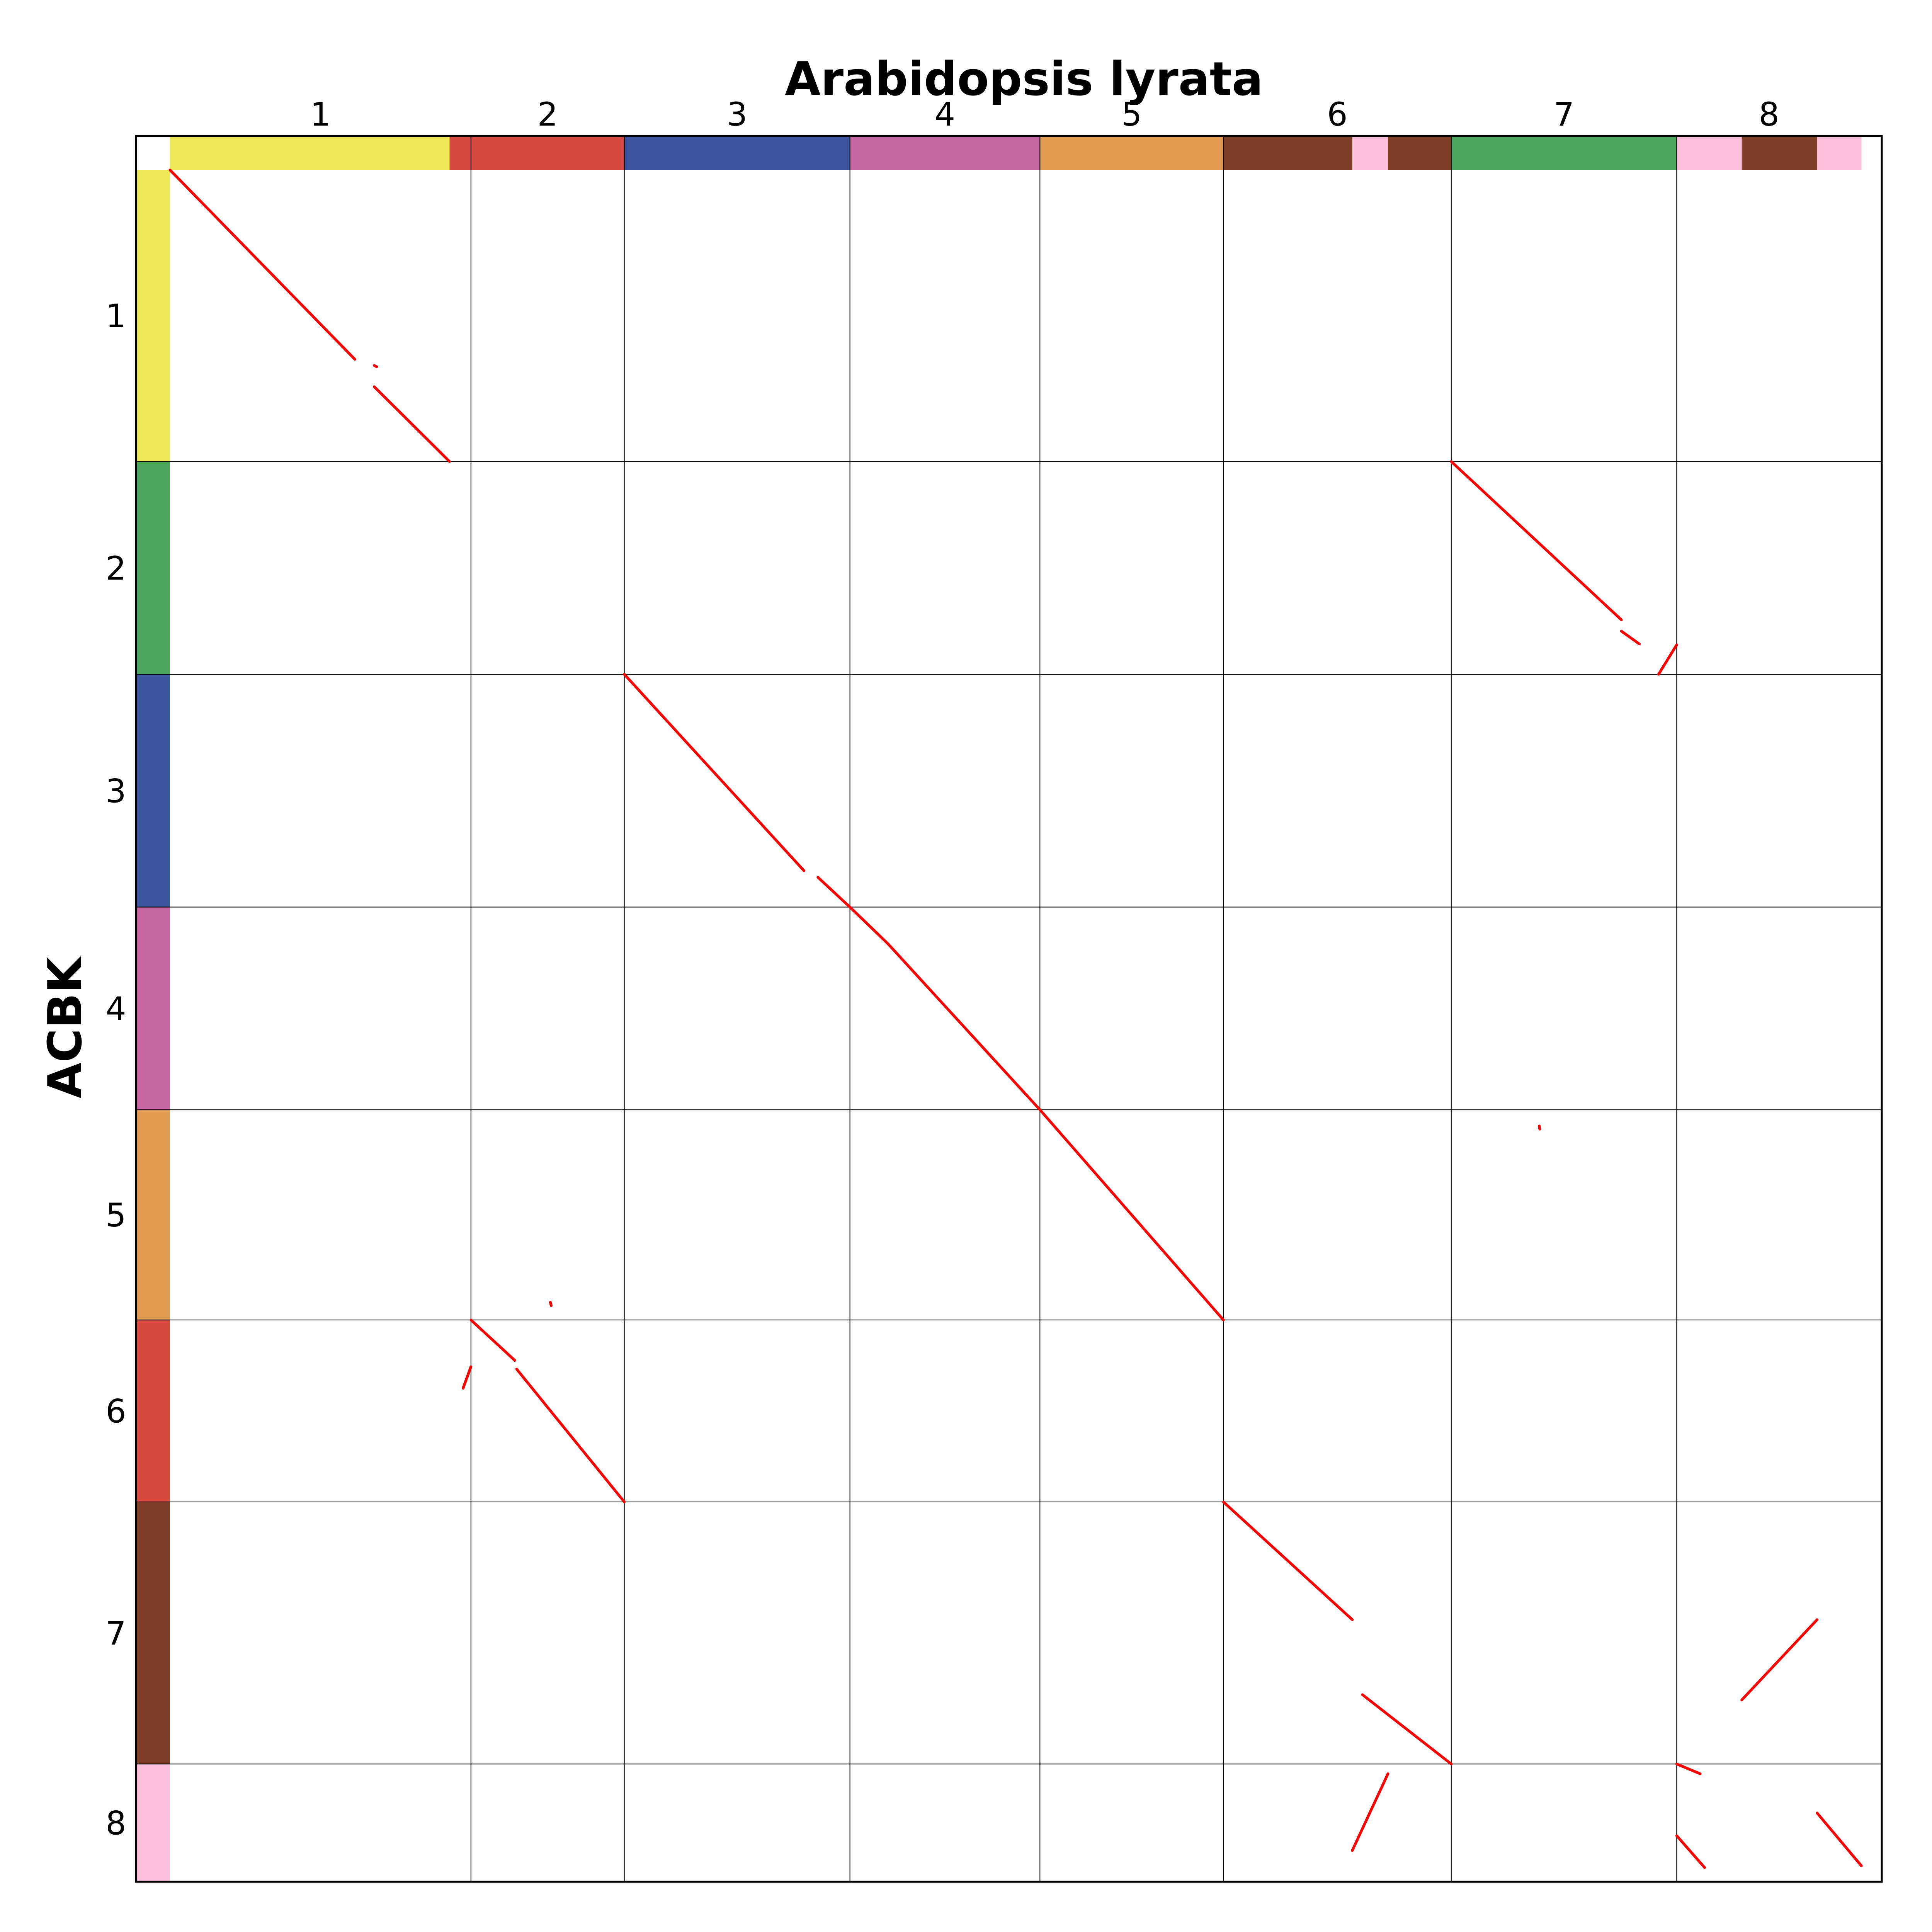 The height and width of the screenshot is (1932, 1932). What do you see at coordinates (737, 114) in the screenshot?
I see `x-tick-label-3: 3` at bounding box center [737, 114].